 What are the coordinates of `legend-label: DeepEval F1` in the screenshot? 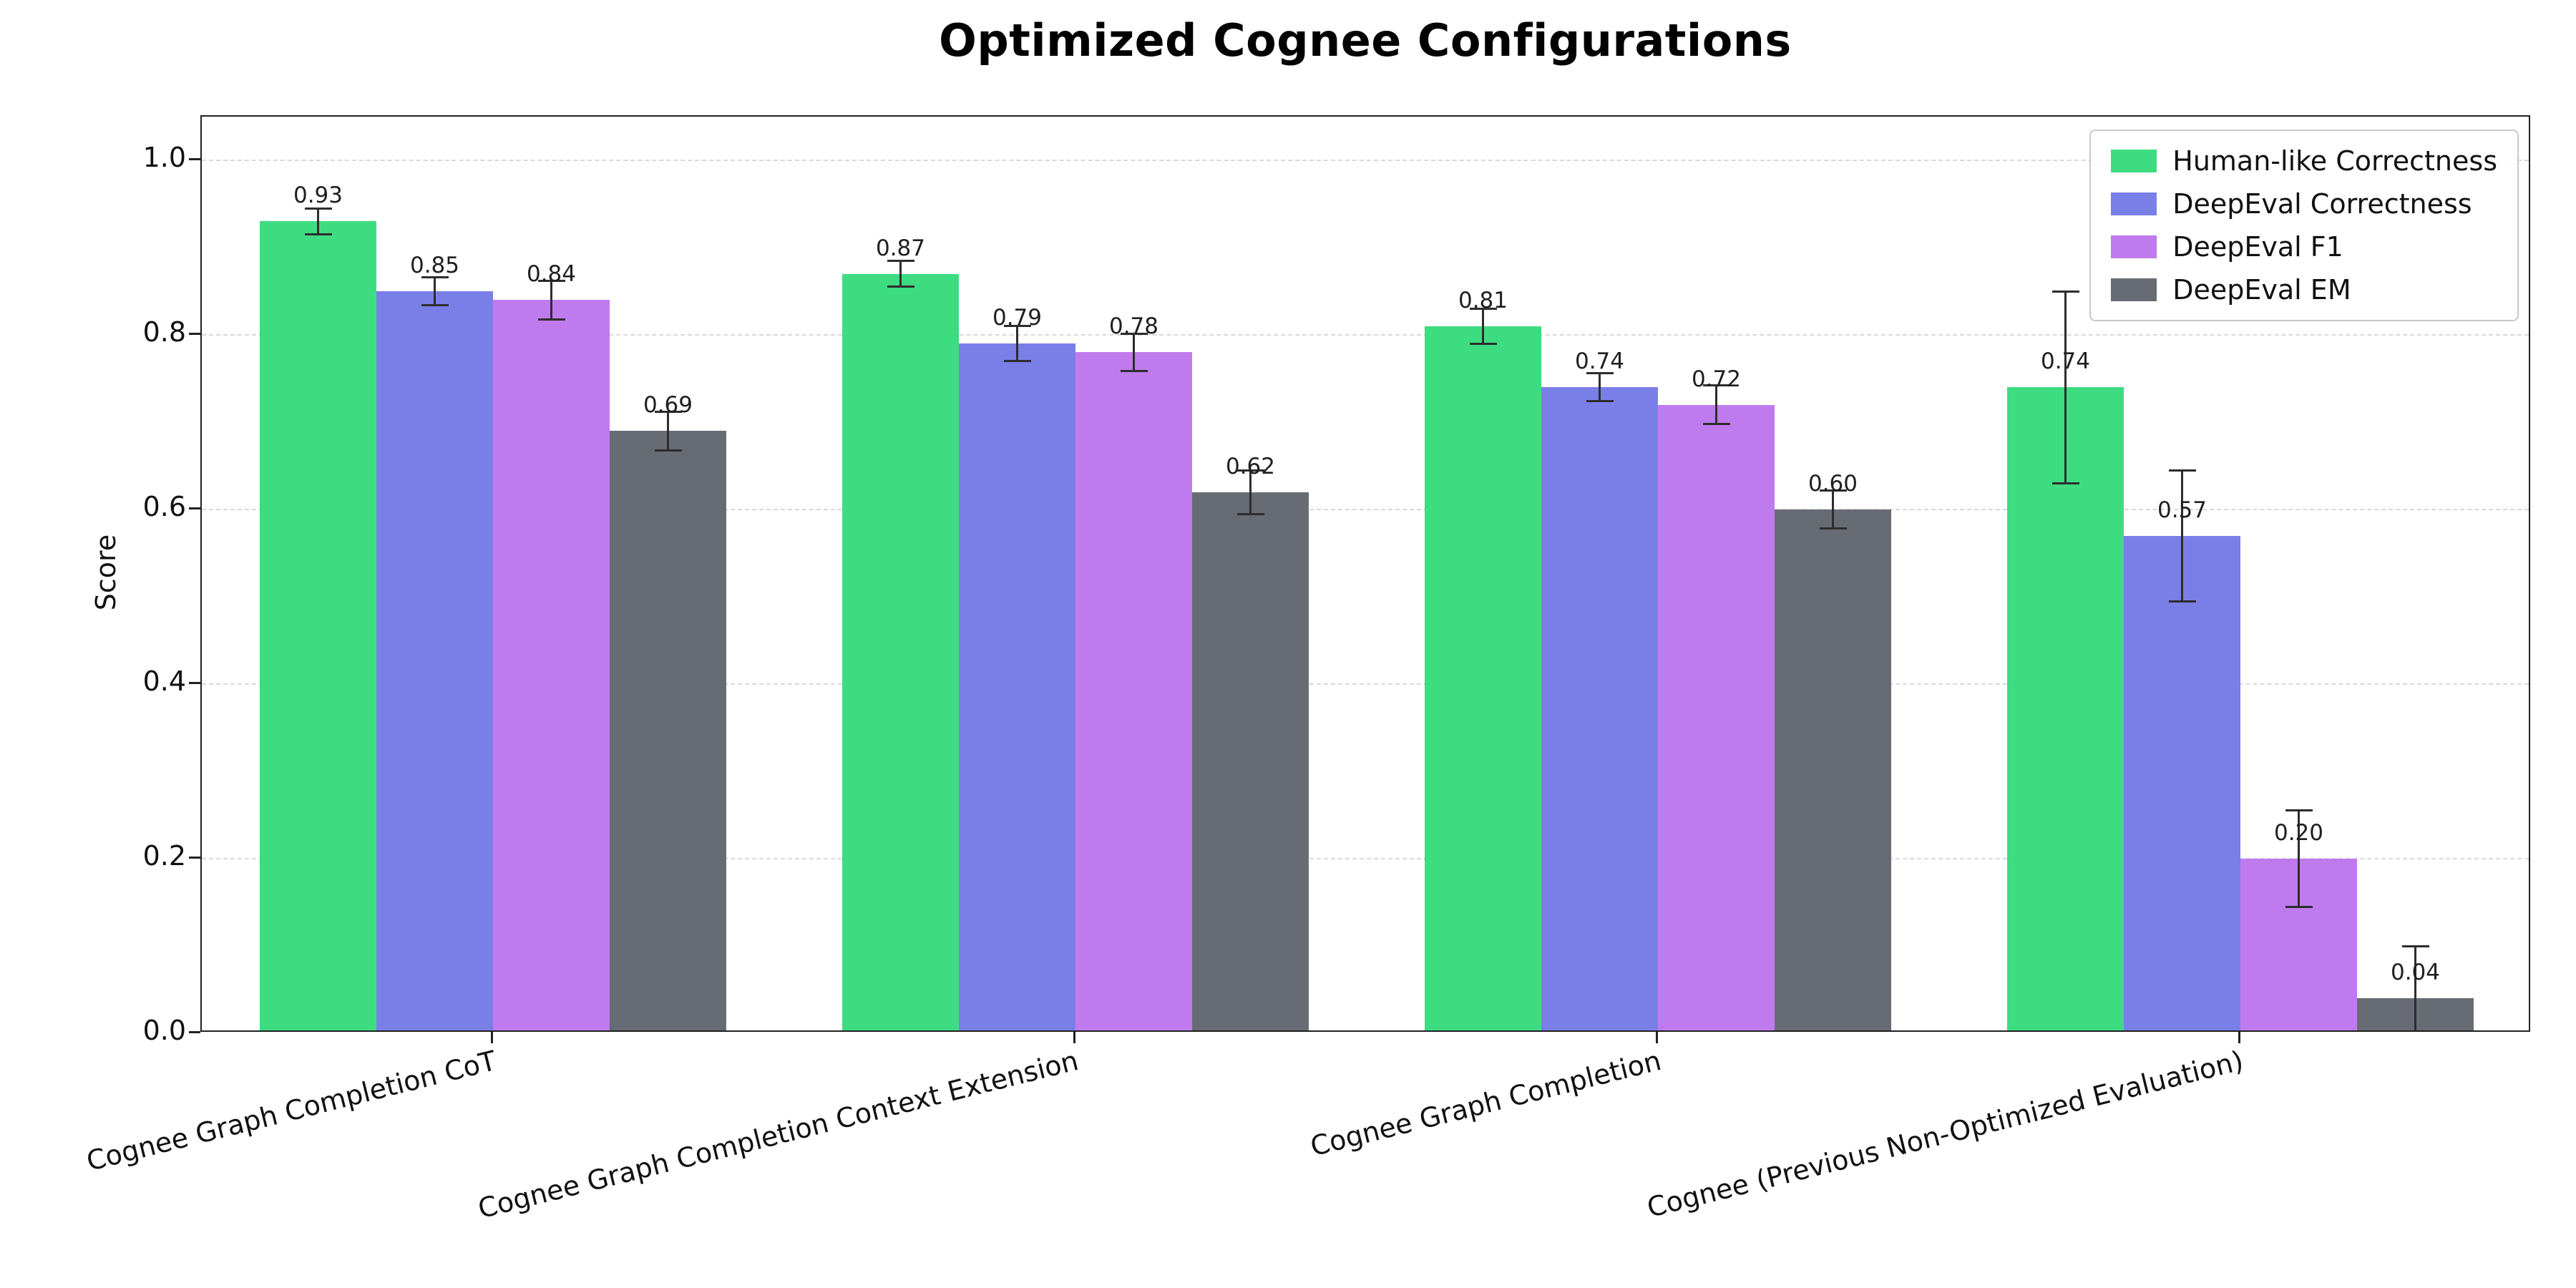 It's located at (2257, 247).